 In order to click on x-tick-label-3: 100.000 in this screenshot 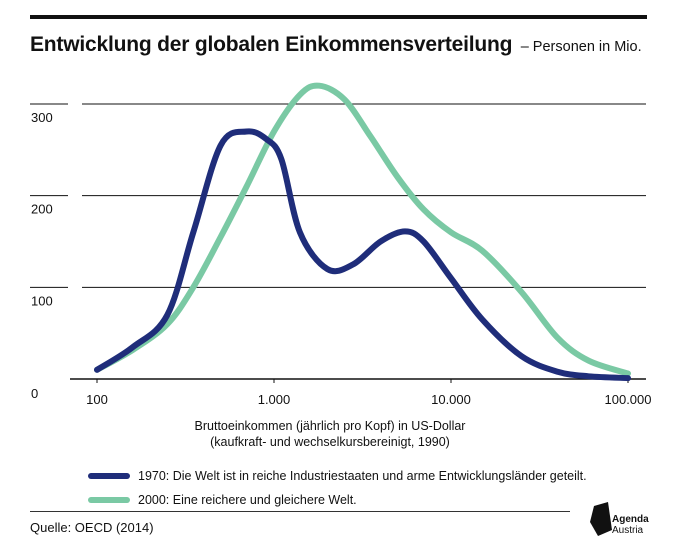, I will do `click(628, 399)`.